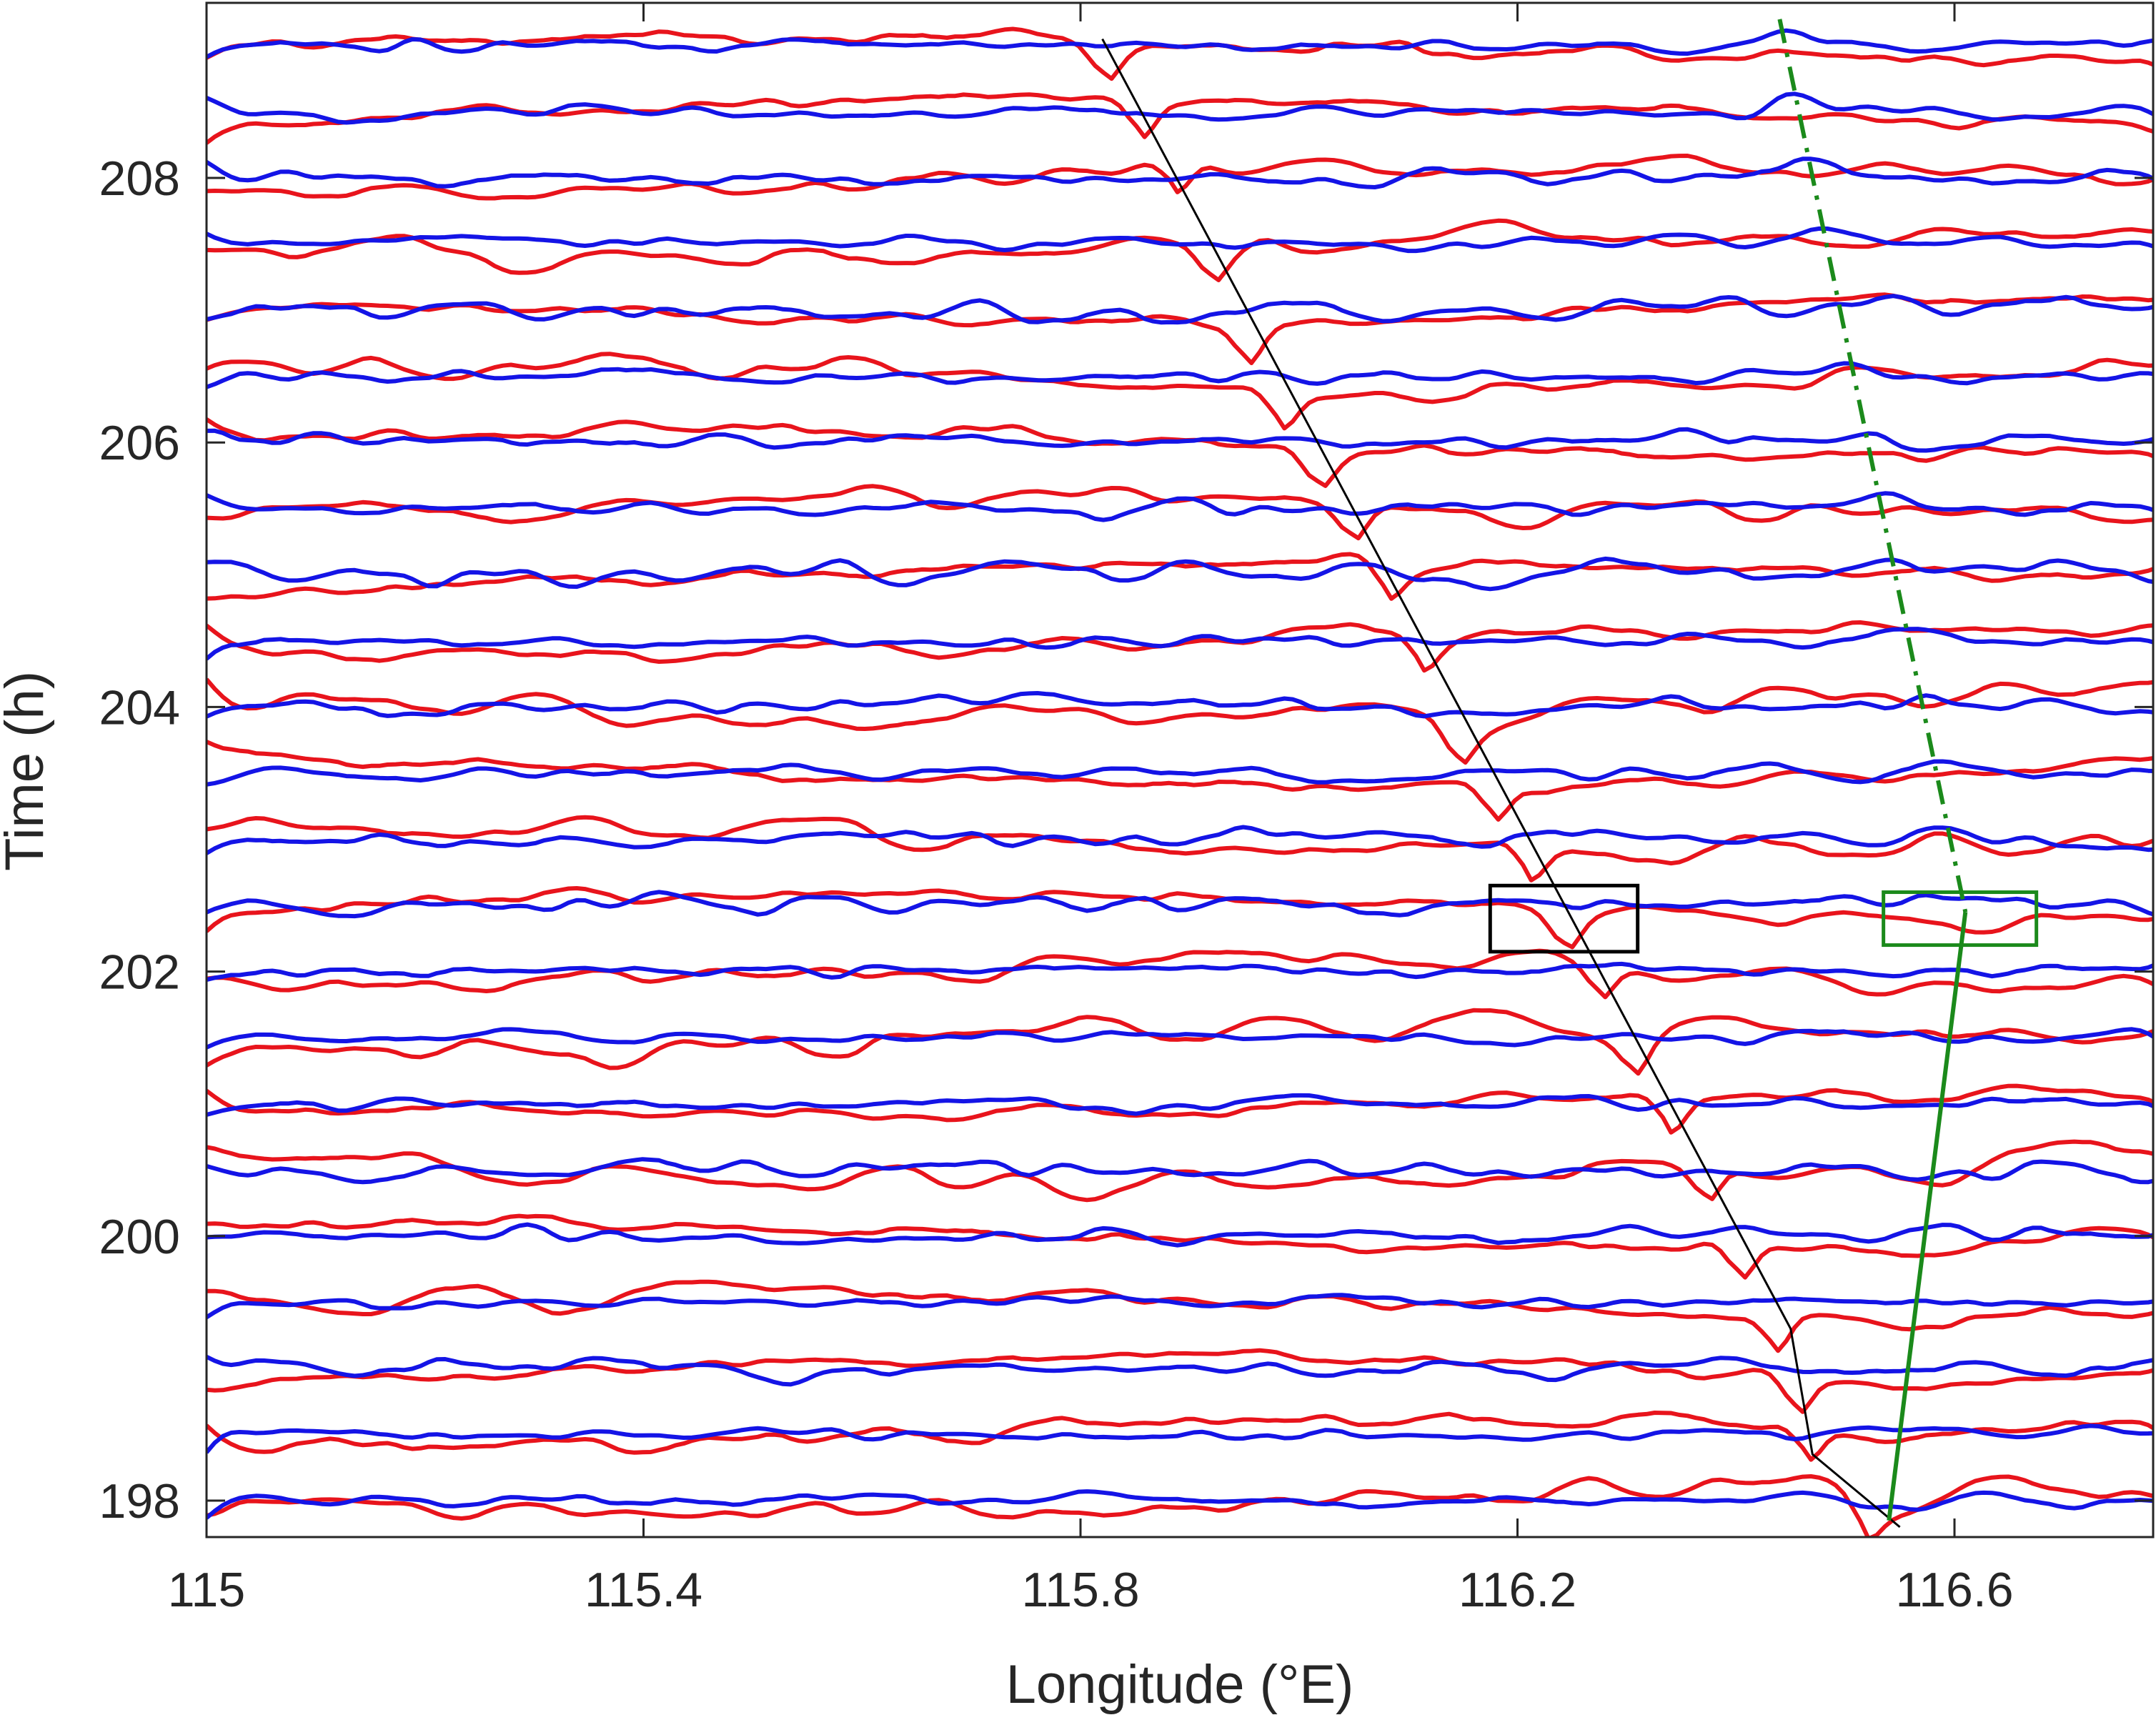  Describe the element at coordinates (1517, 1590) in the screenshot. I see `x-tick-label: 116.2` at that location.